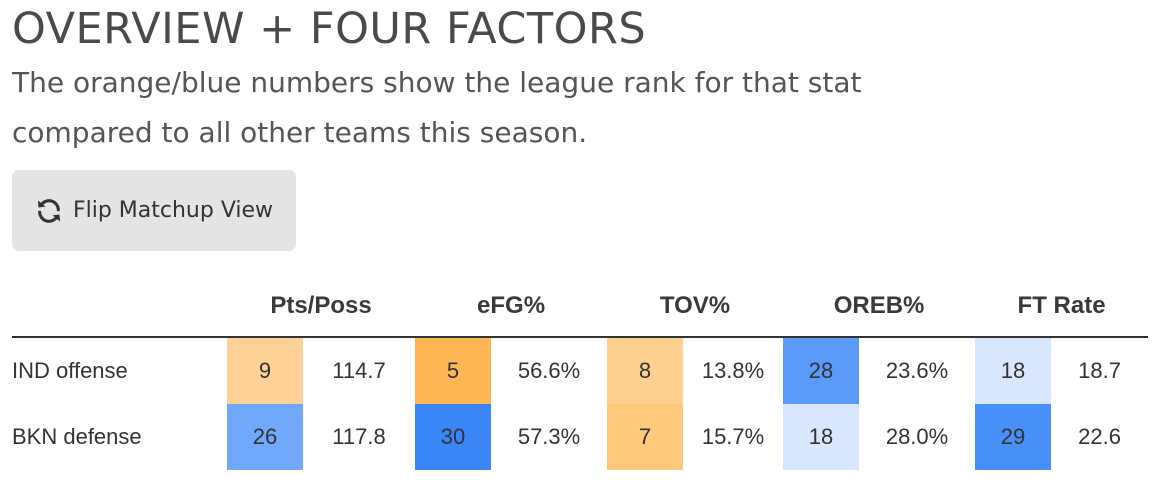 This screenshot has width=1160, height=482. I want to click on rank-badge-tov: 8, so click(645, 370).